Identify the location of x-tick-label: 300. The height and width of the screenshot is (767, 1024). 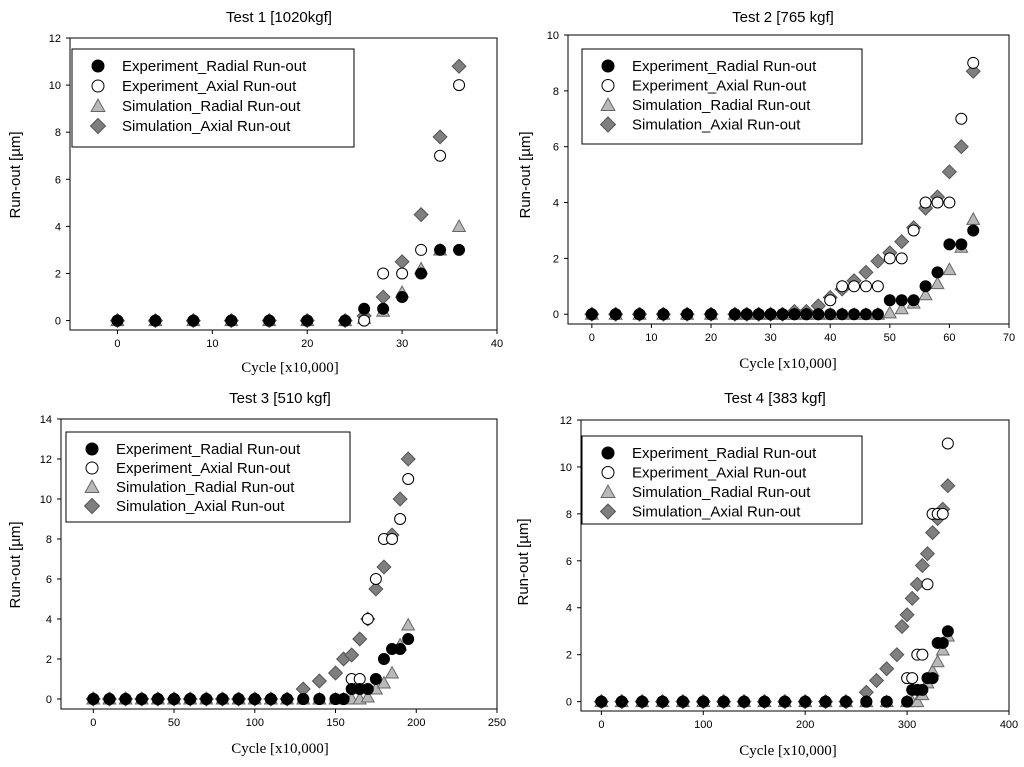
(907, 725).